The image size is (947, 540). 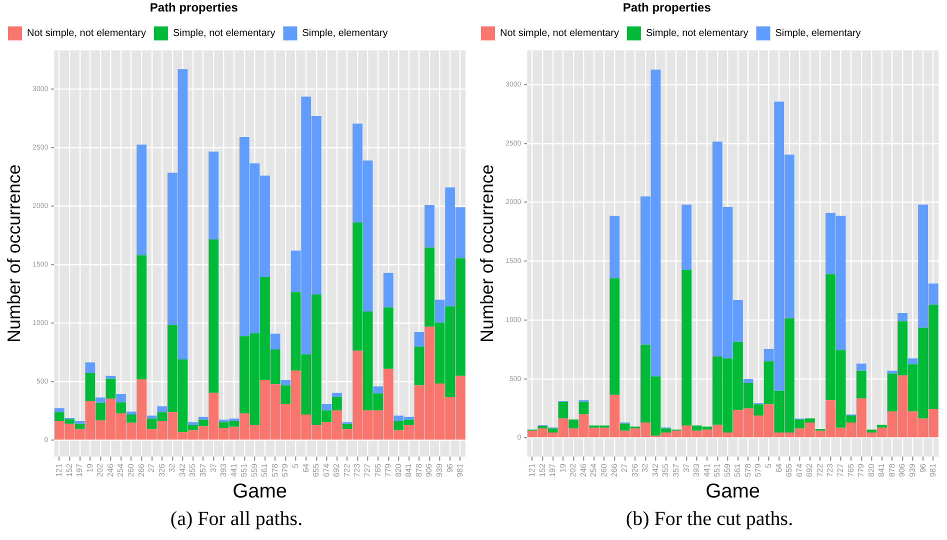 What do you see at coordinates (86, 34) in the screenshot?
I see `legend-label: Not simple, not elementary` at bounding box center [86, 34].